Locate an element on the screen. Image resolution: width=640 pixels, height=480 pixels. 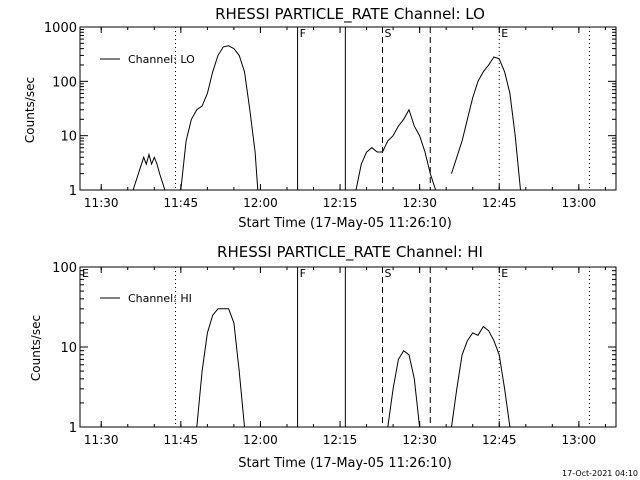
legend: Channel: HI is located at coordinates (146, 298).